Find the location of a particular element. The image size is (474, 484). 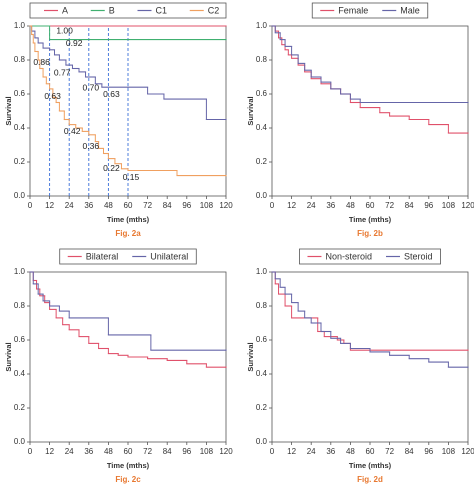

annotation: 0.86 is located at coordinates (41, 62).